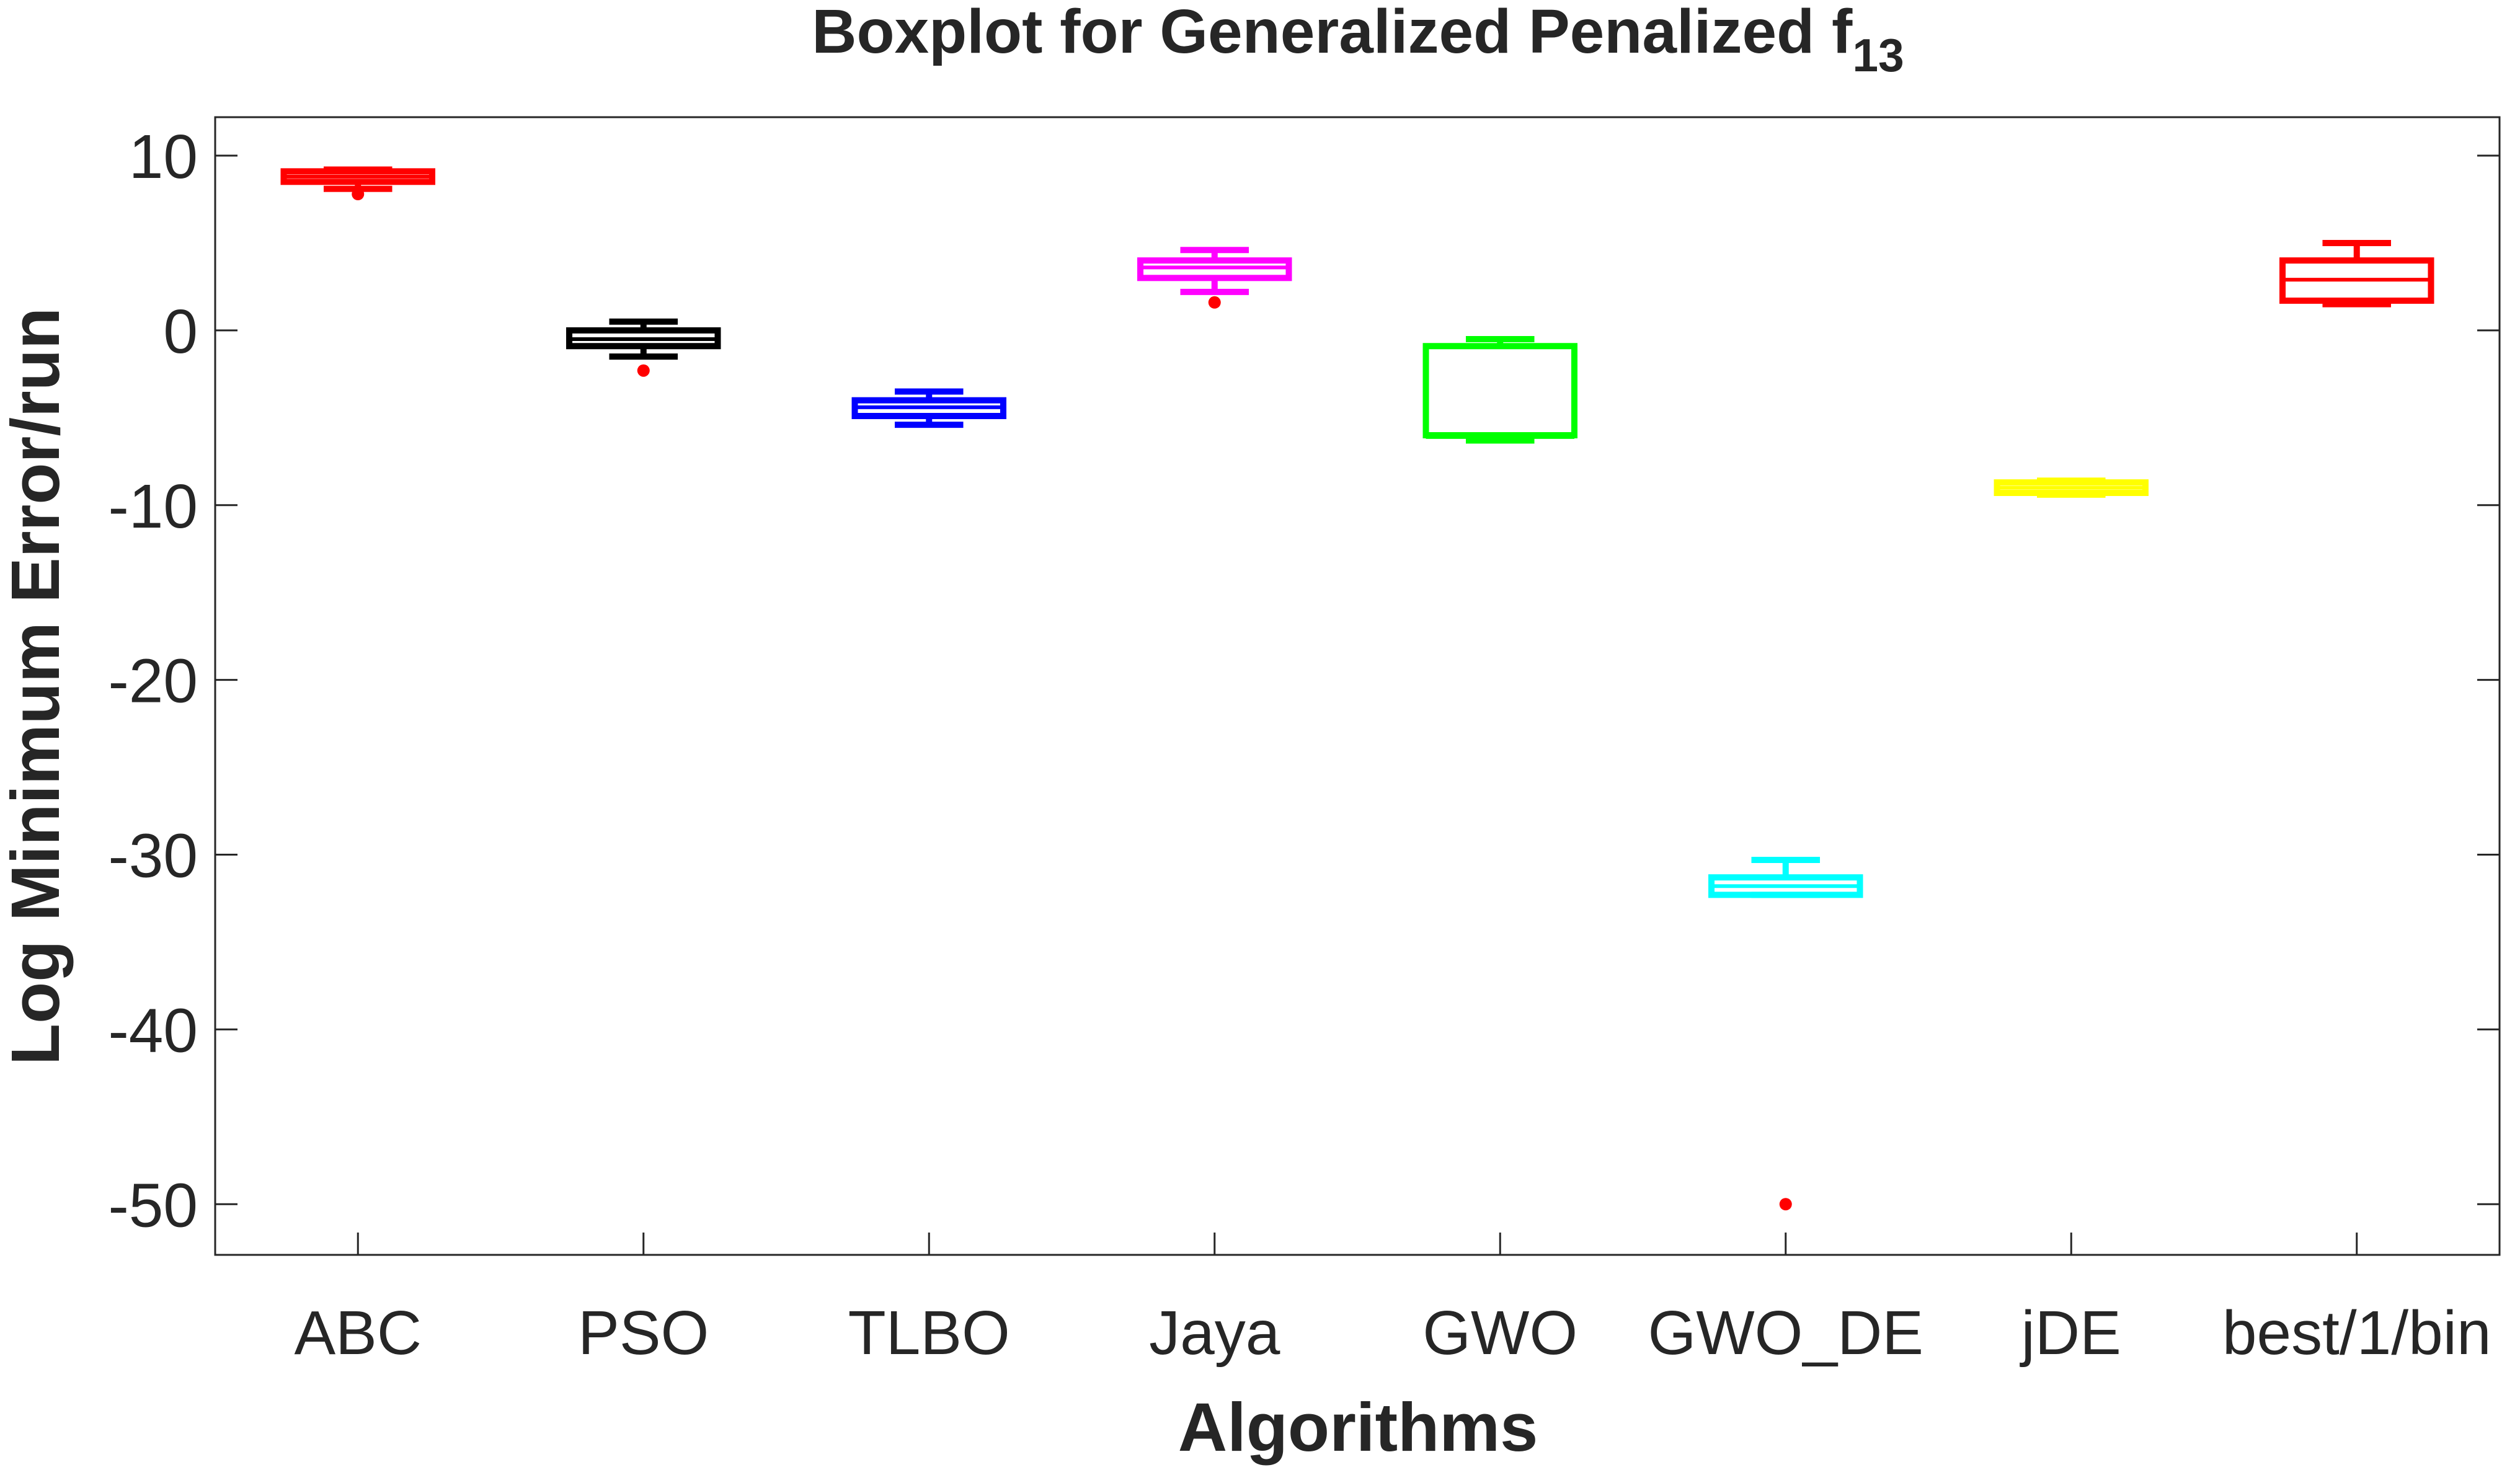 Image resolution: width=2520 pixels, height=1470 pixels. What do you see at coordinates (1358, 1427) in the screenshot?
I see `x-axis-label: Algorithms` at bounding box center [1358, 1427].